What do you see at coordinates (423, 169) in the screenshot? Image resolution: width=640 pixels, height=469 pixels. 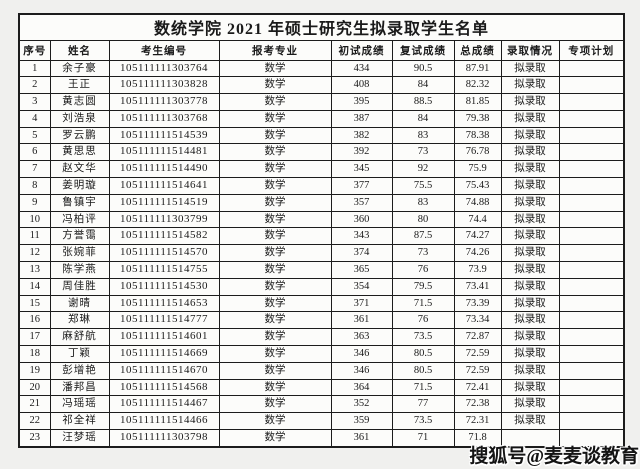 I see `table-cell: 92` at bounding box center [423, 169].